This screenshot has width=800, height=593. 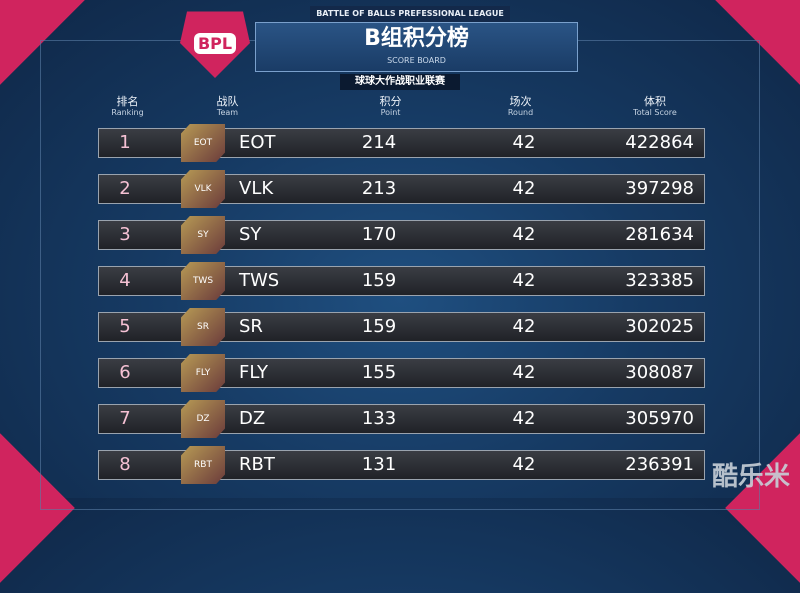 What do you see at coordinates (203, 327) in the screenshot?
I see `team-logo-icon: SR` at bounding box center [203, 327].